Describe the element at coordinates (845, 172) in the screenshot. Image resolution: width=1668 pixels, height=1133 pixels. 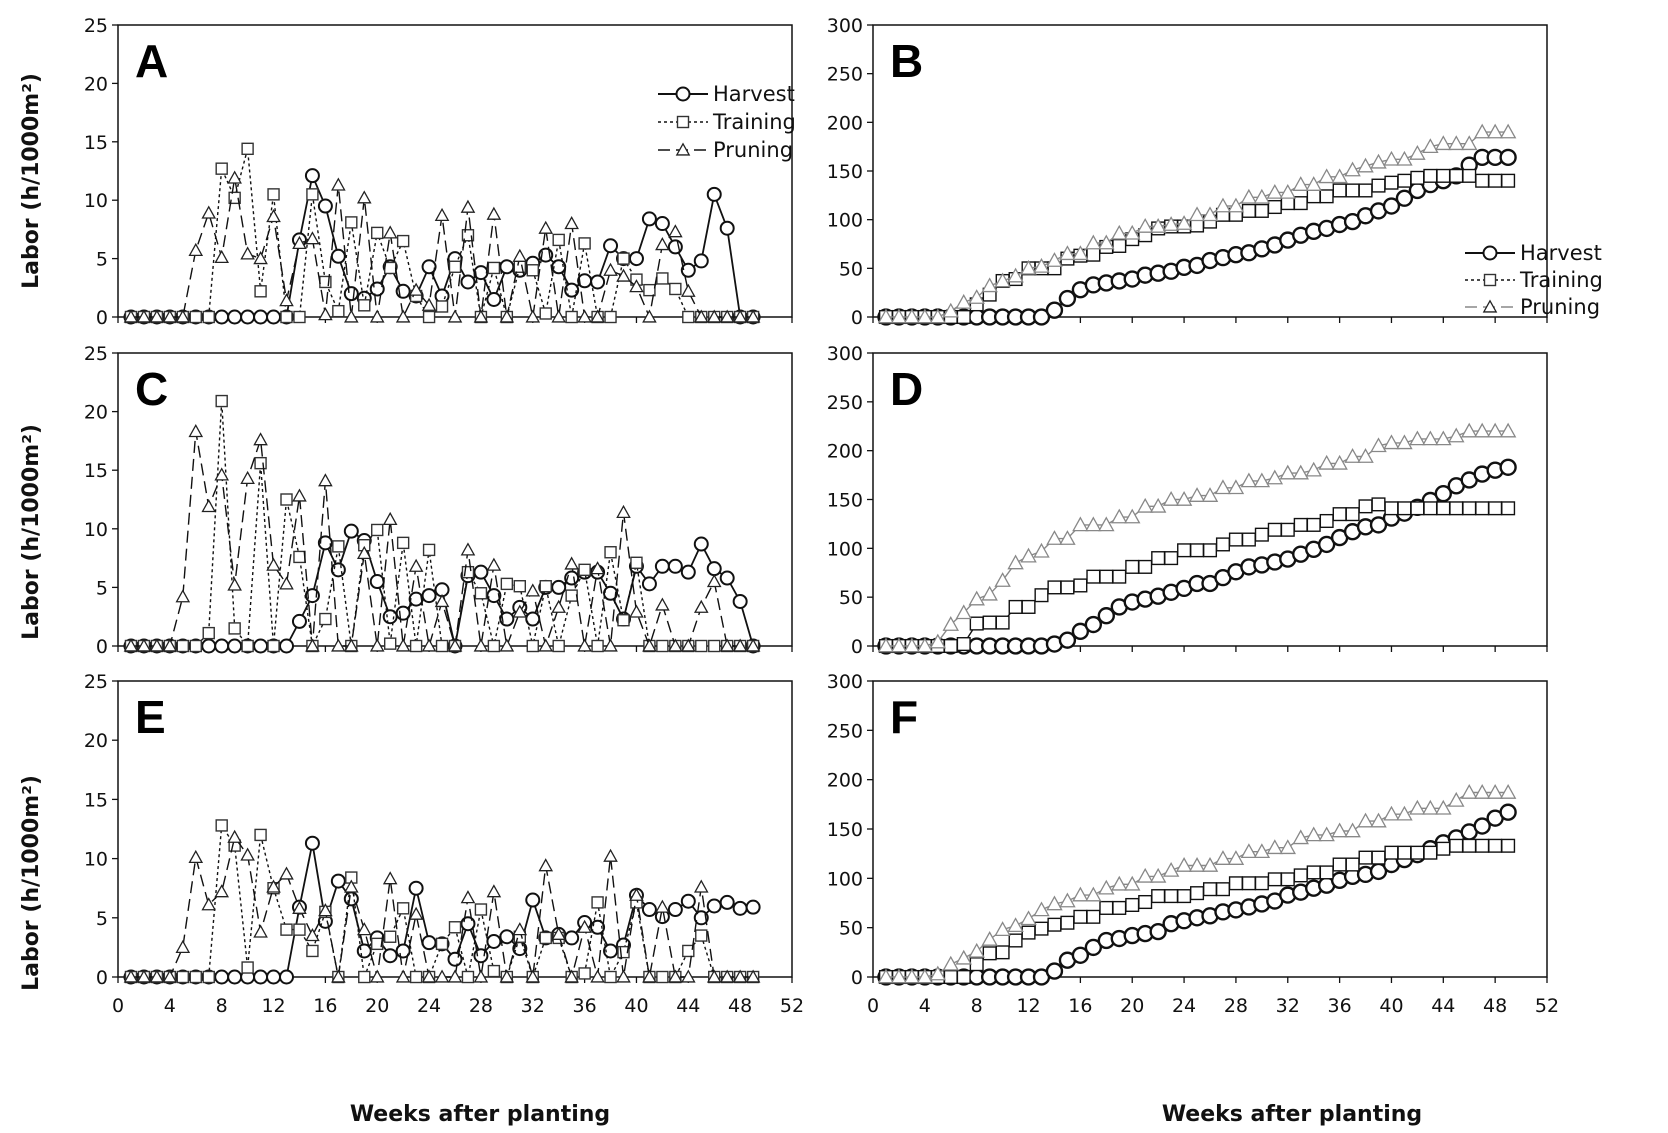
I see `y-tick-label: 150` at that location.